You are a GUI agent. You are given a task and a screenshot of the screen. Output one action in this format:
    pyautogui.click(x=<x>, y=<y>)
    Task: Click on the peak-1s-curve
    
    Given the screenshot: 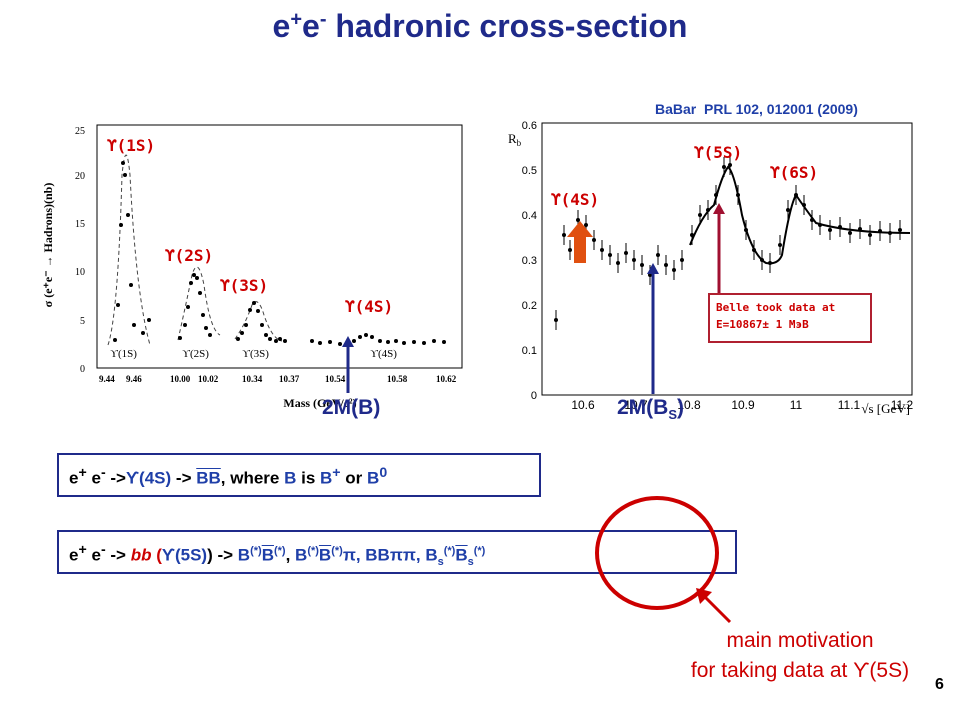 What is the action you would take?
    pyautogui.click(x=129, y=250)
    